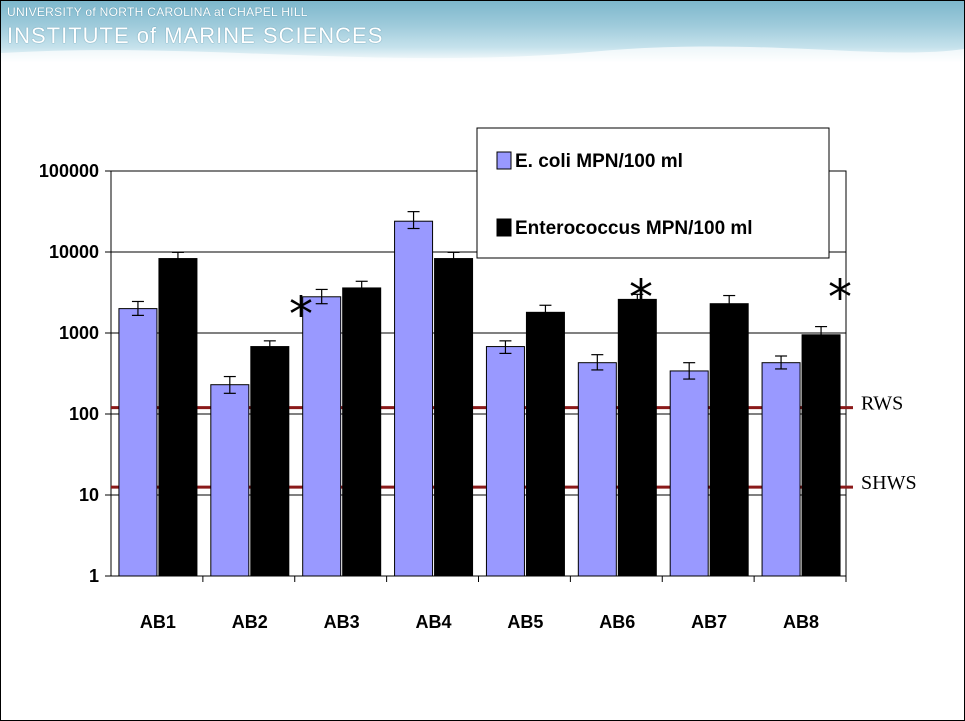 This screenshot has width=965, height=721. Describe the element at coordinates (89, 495) in the screenshot. I see `y-tick-label: 10` at that location.